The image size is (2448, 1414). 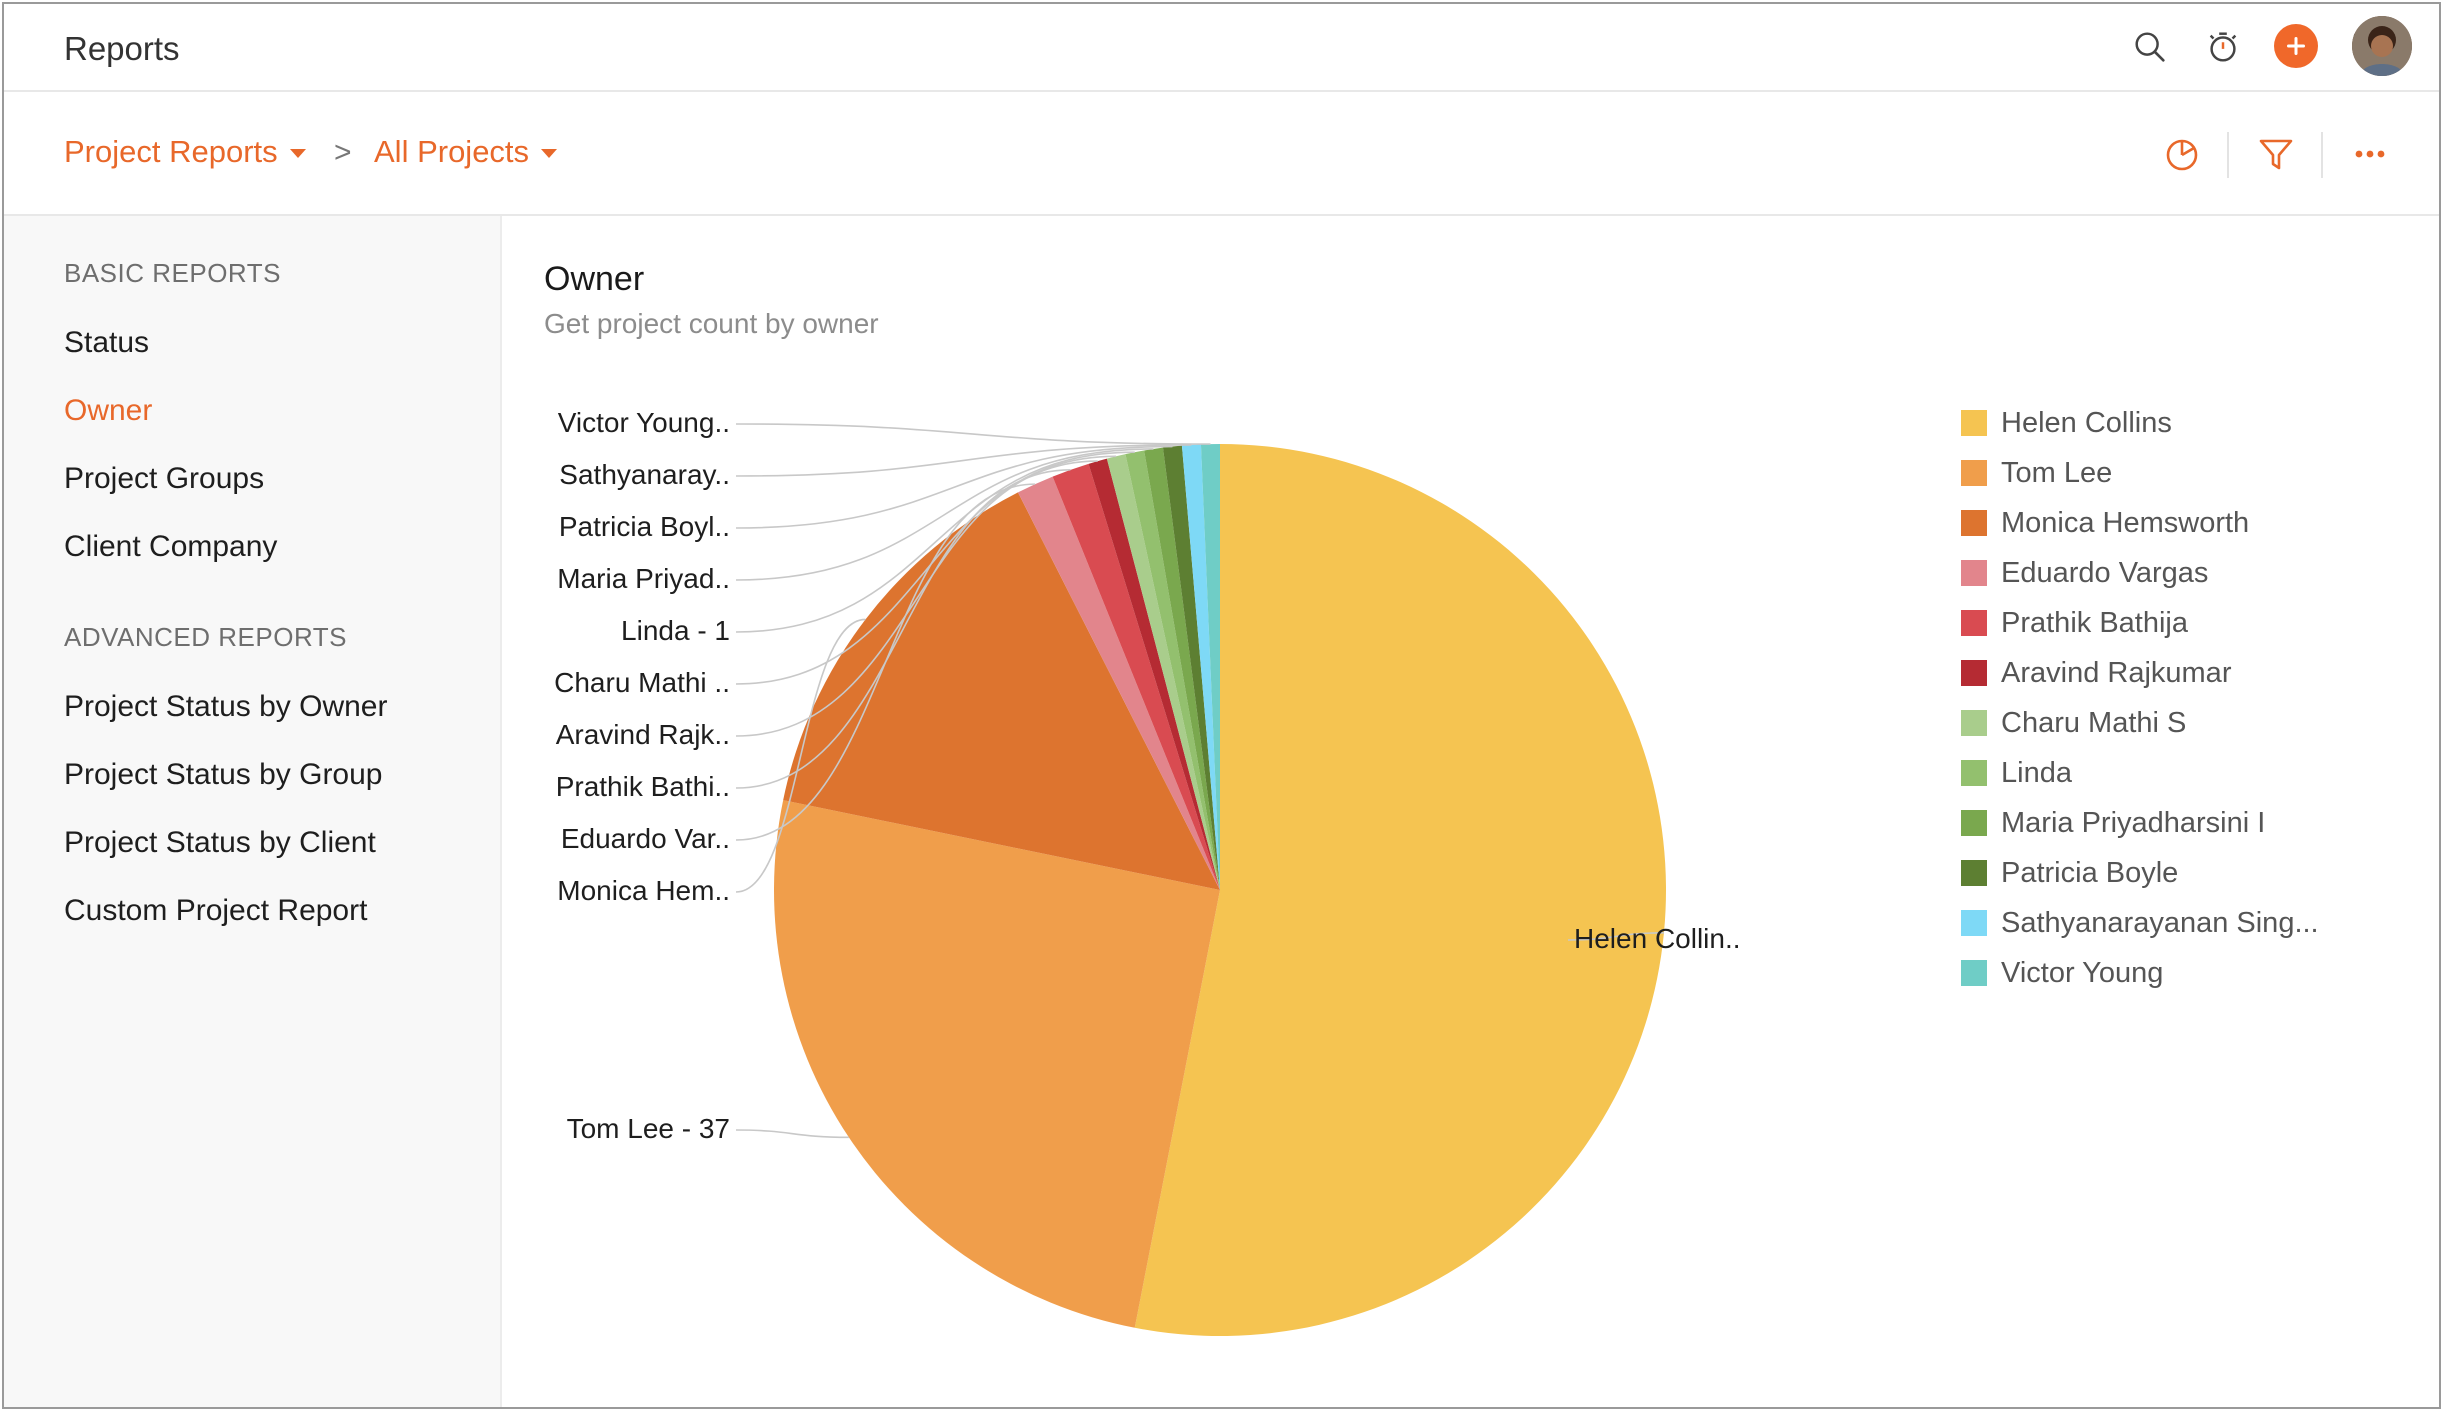 What do you see at coordinates (643, 890) in the screenshot?
I see `slice-label: Monica Hem..` at bounding box center [643, 890].